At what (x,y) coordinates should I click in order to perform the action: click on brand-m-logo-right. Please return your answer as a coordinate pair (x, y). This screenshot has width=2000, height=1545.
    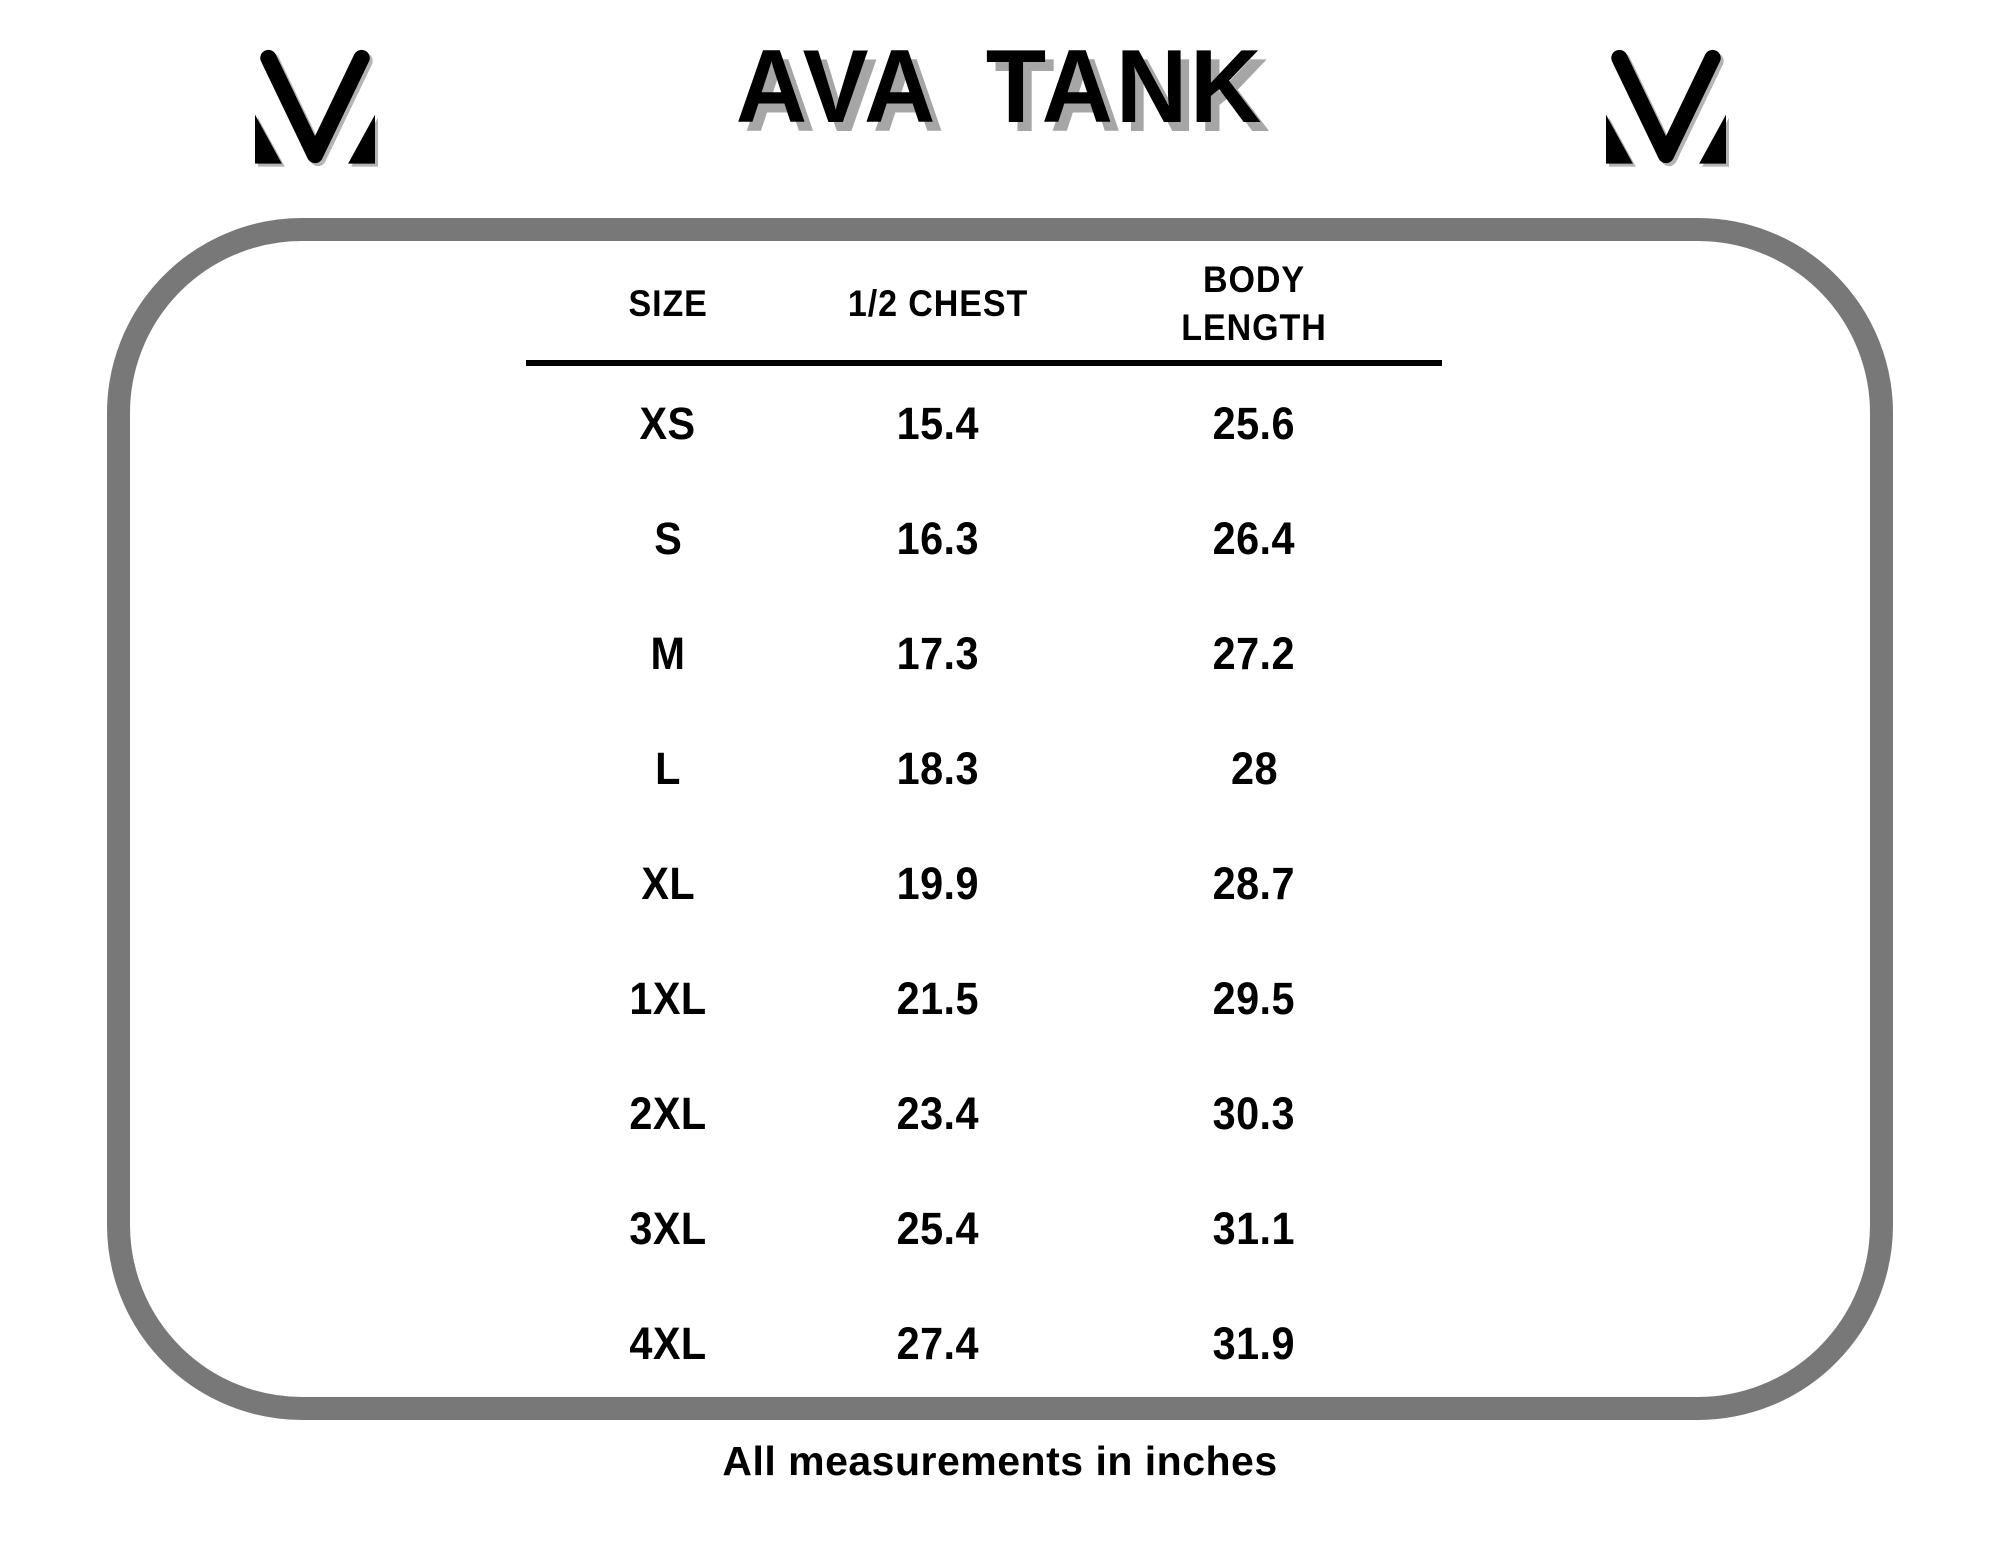
    Looking at the image, I should click on (1666, 106).